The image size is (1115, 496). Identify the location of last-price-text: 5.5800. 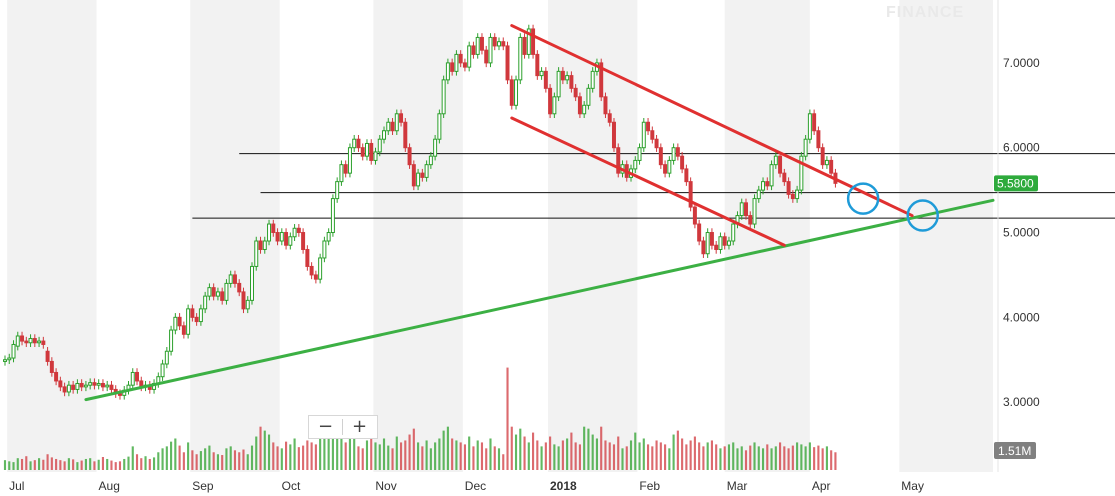
(1015, 183).